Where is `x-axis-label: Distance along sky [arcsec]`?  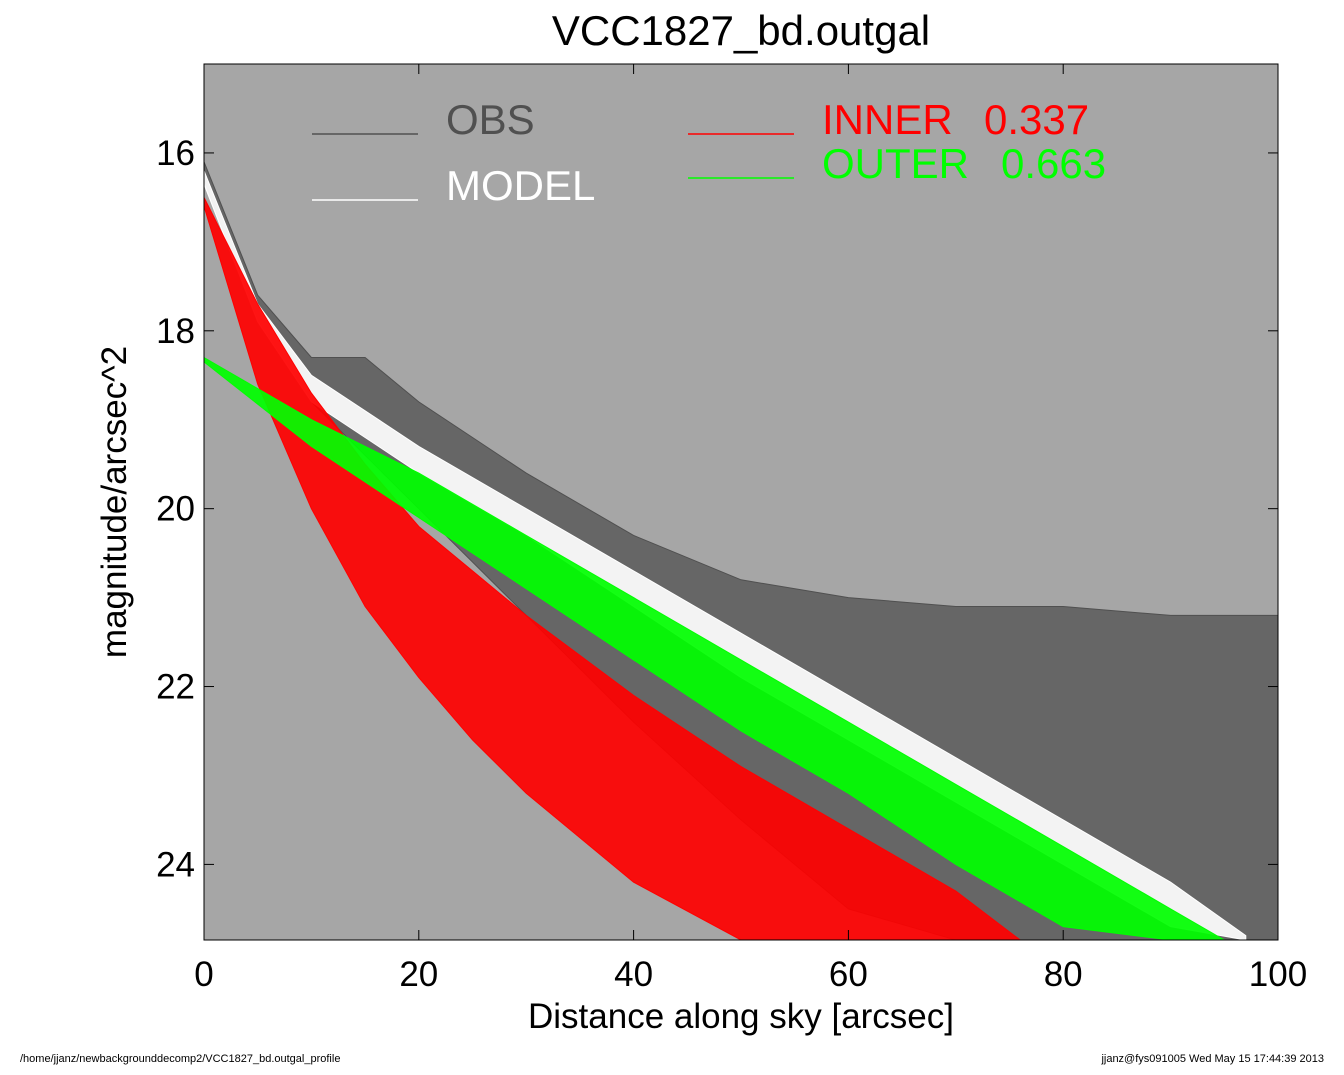 x-axis-label: Distance along sky [arcsec] is located at coordinates (741, 1016).